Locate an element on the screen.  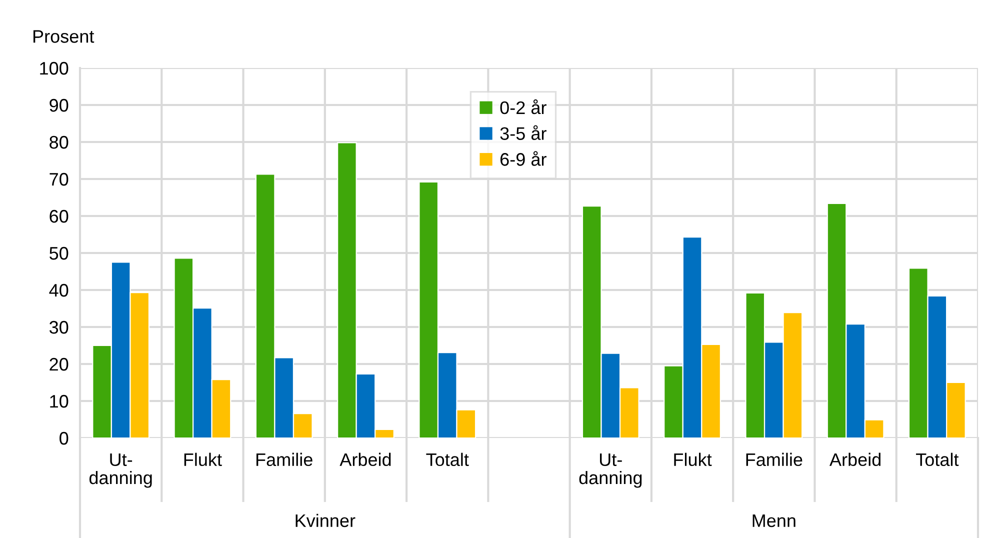
y-tick-label: 40 is located at coordinates (58, 290).